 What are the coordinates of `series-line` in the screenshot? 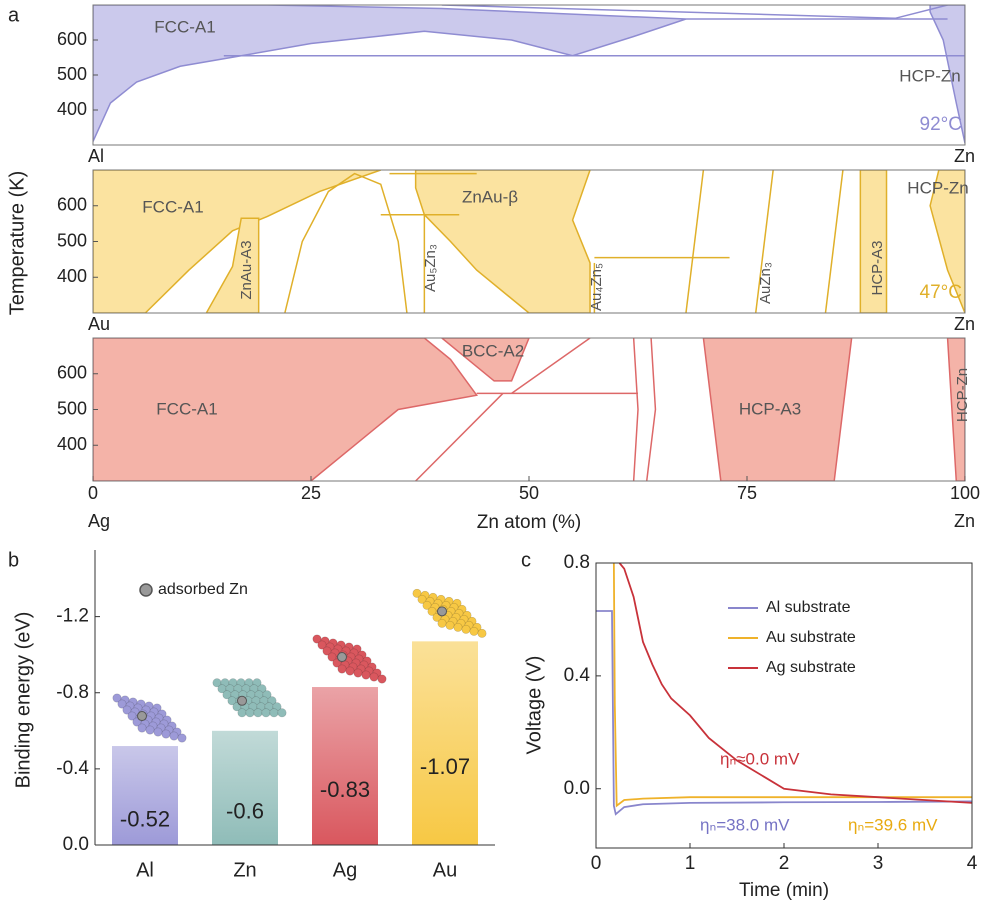 It's located at (784, 713).